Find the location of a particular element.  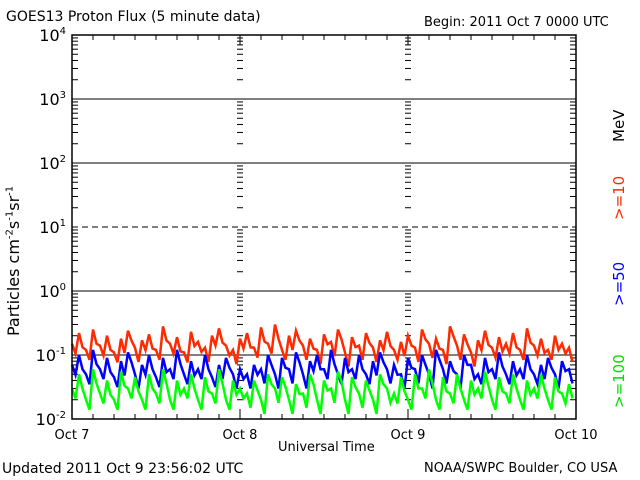

legend-unit: MeV is located at coordinates (619, 125).